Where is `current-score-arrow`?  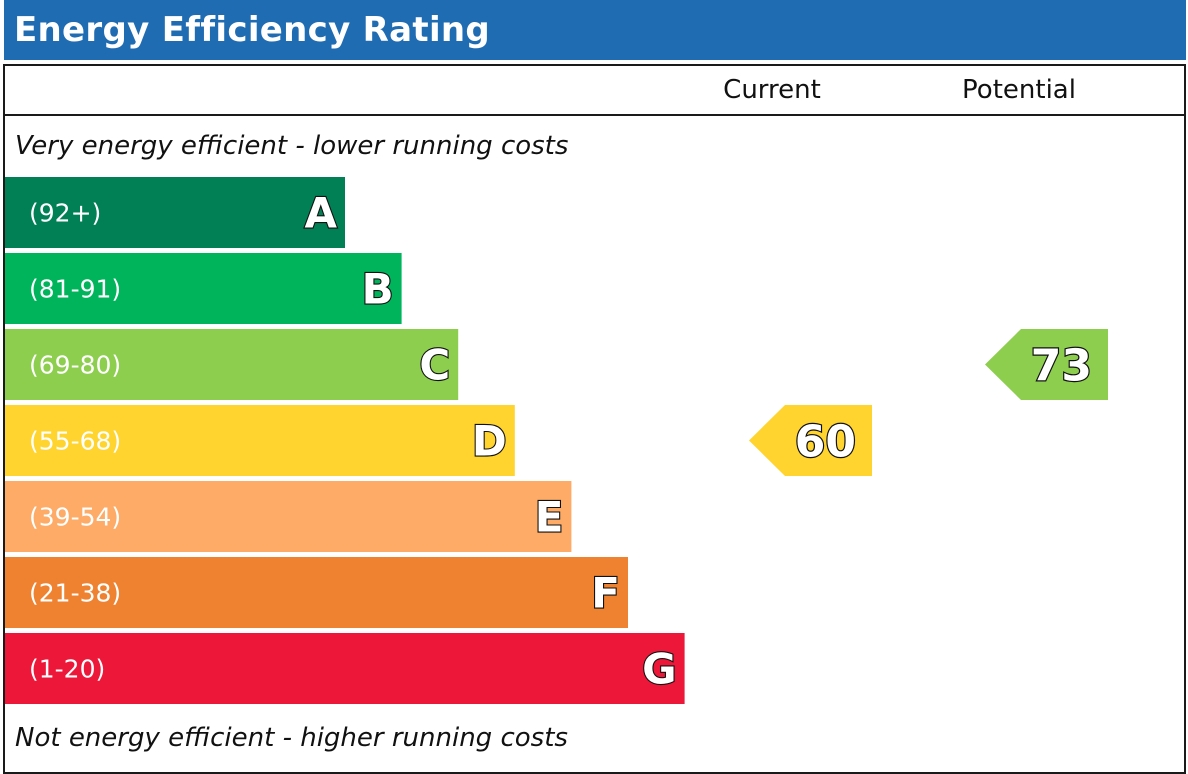 current-score-arrow is located at coordinates (810, 440).